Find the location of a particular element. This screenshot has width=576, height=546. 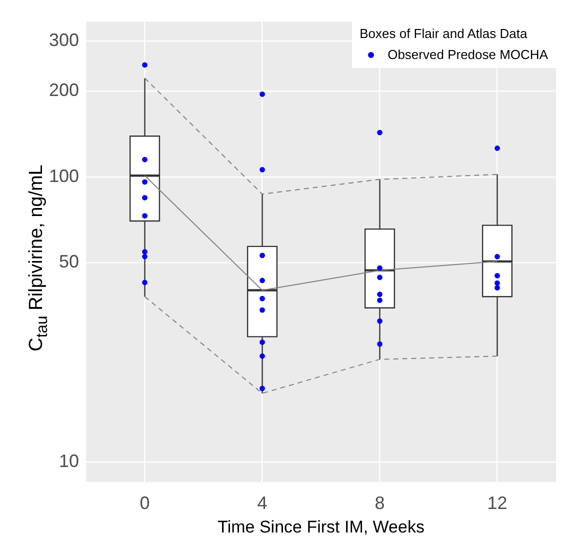

y-tick-label: 100 is located at coordinates (64, 176).